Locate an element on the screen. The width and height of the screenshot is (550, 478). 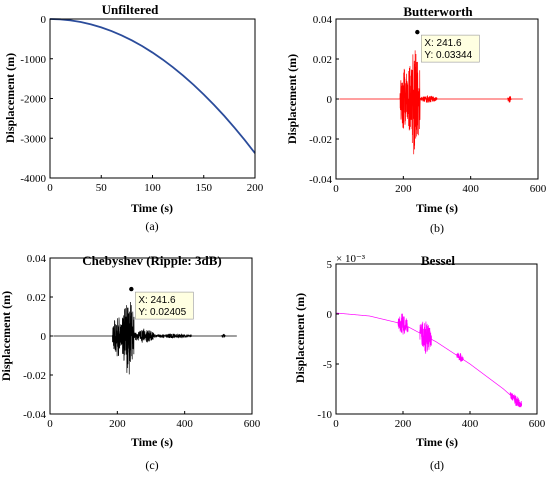
panel-a-ylabel: Displacement (m) is located at coordinates (10, 98).